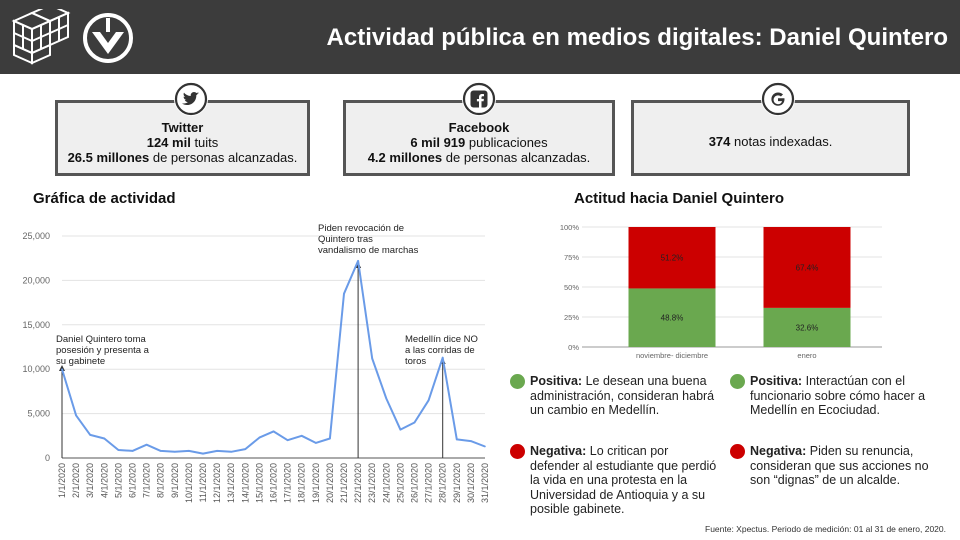  I want to click on bar-data-label: 32.6%, so click(807, 327).